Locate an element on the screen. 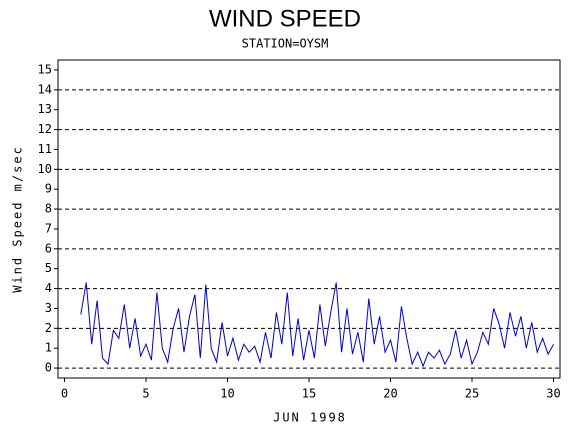 This screenshot has height=430, width=570. x-tick-label: 10 is located at coordinates (227, 394).